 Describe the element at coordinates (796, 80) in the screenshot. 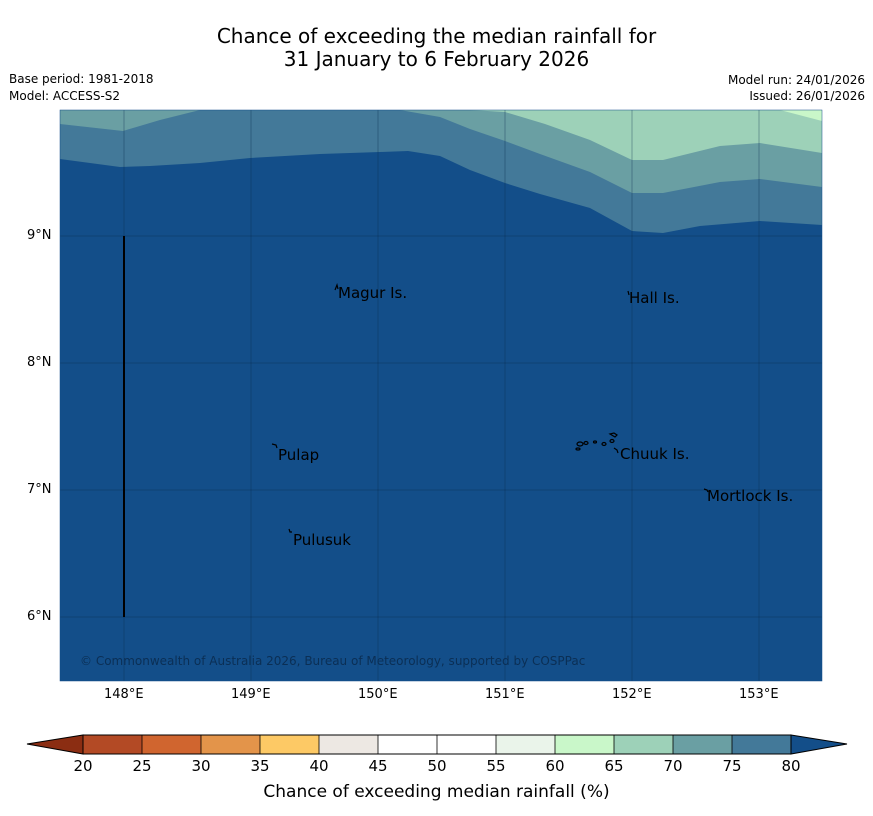

I see `model-run-label: Model run: 24/01/2026` at that location.